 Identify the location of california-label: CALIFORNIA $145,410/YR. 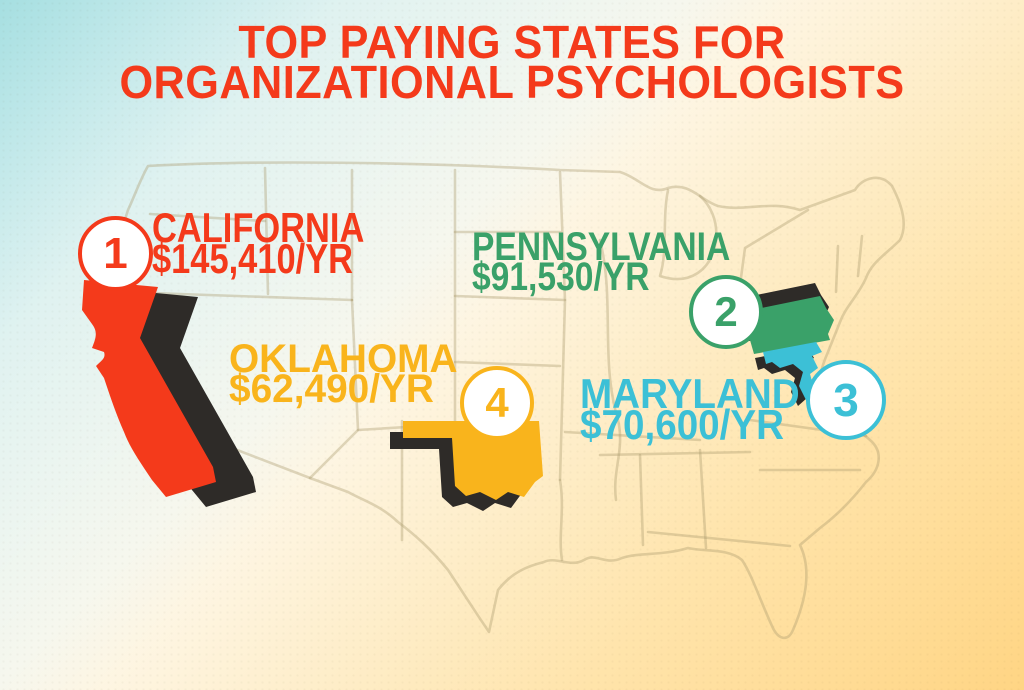
(258, 243).